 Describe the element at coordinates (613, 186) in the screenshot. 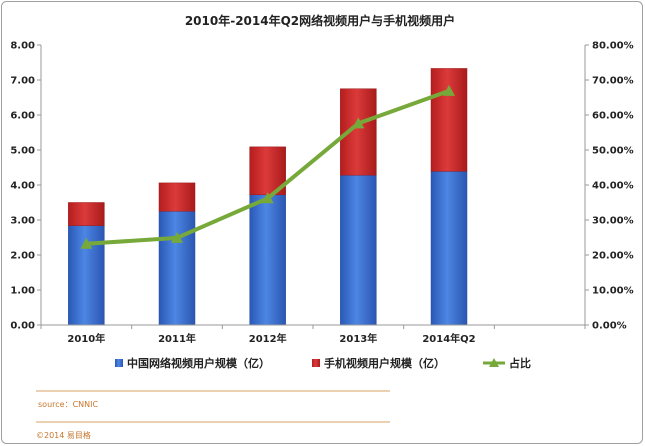

I see `y-tick-label-right-4: 40.00%` at that location.